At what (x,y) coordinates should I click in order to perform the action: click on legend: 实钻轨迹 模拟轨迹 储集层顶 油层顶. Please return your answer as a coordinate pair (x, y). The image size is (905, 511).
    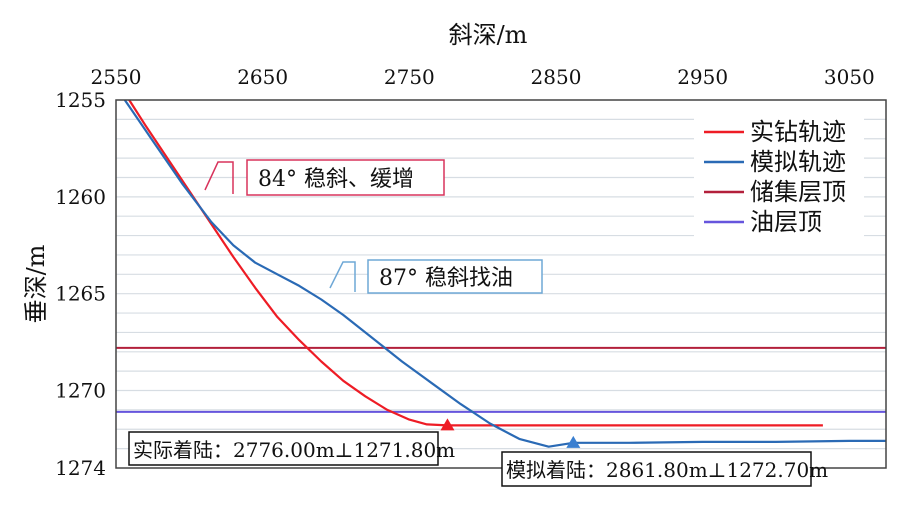
    Looking at the image, I should click on (779, 182).